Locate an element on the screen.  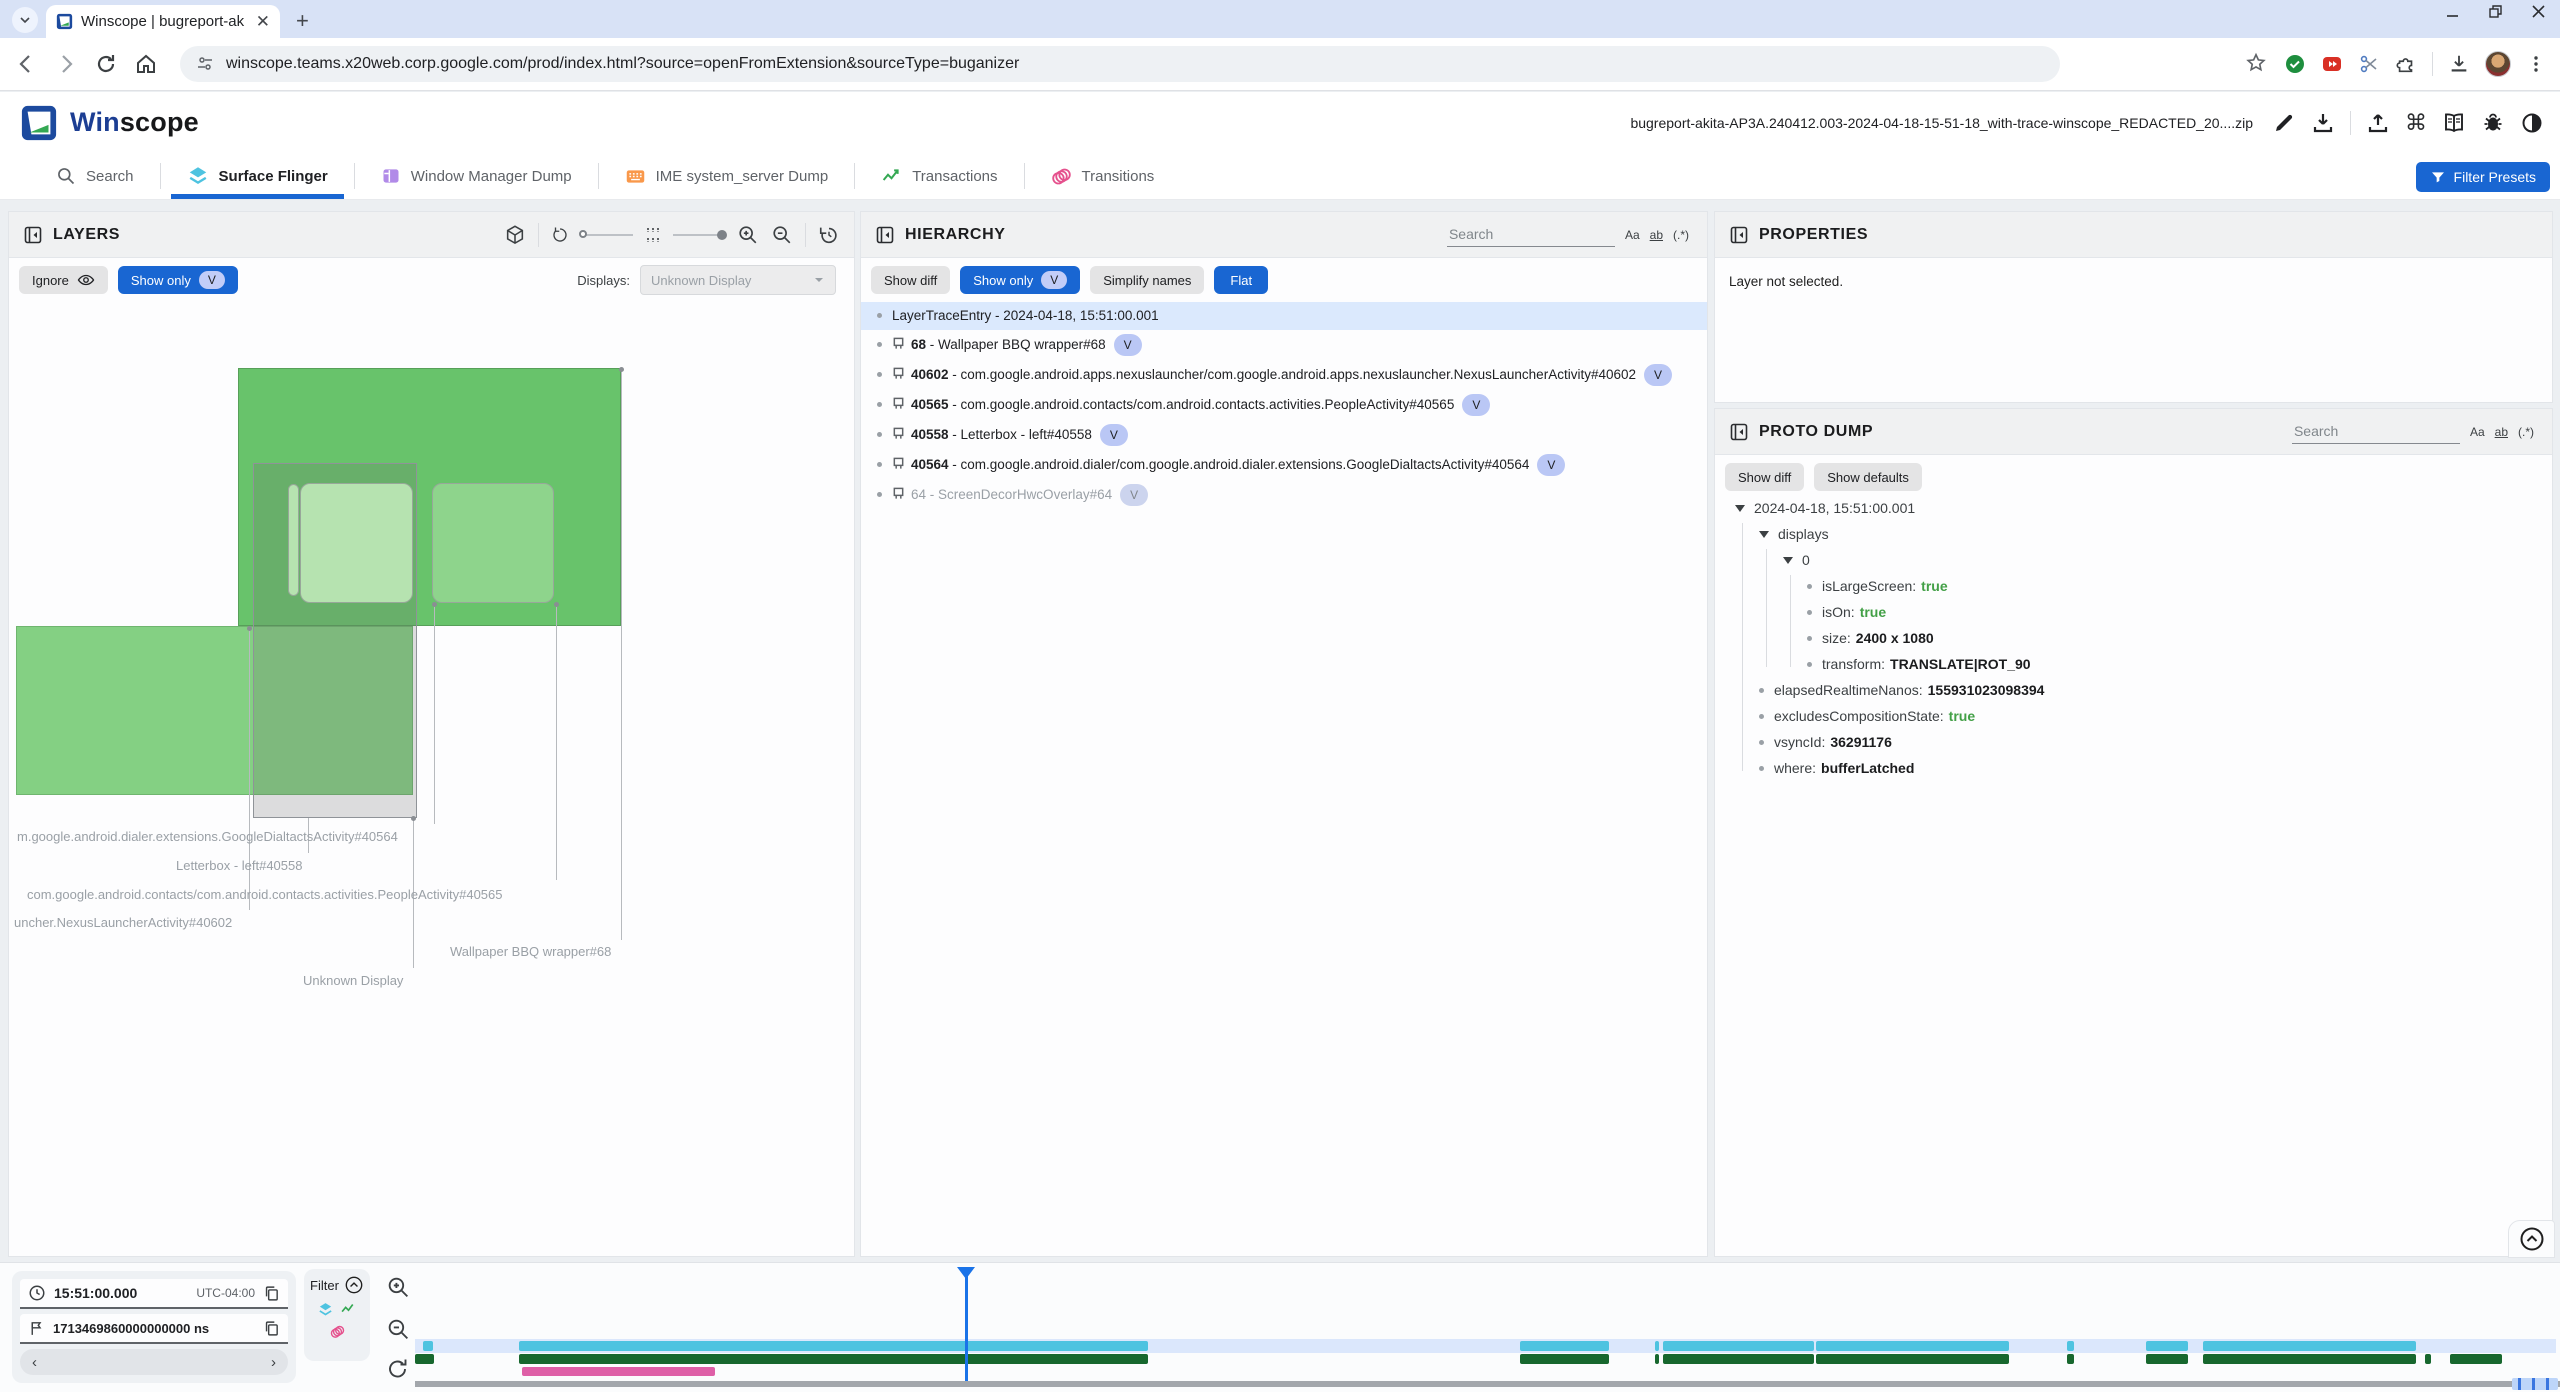
collapse-timeline-button is located at coordinates (2531, 1239).